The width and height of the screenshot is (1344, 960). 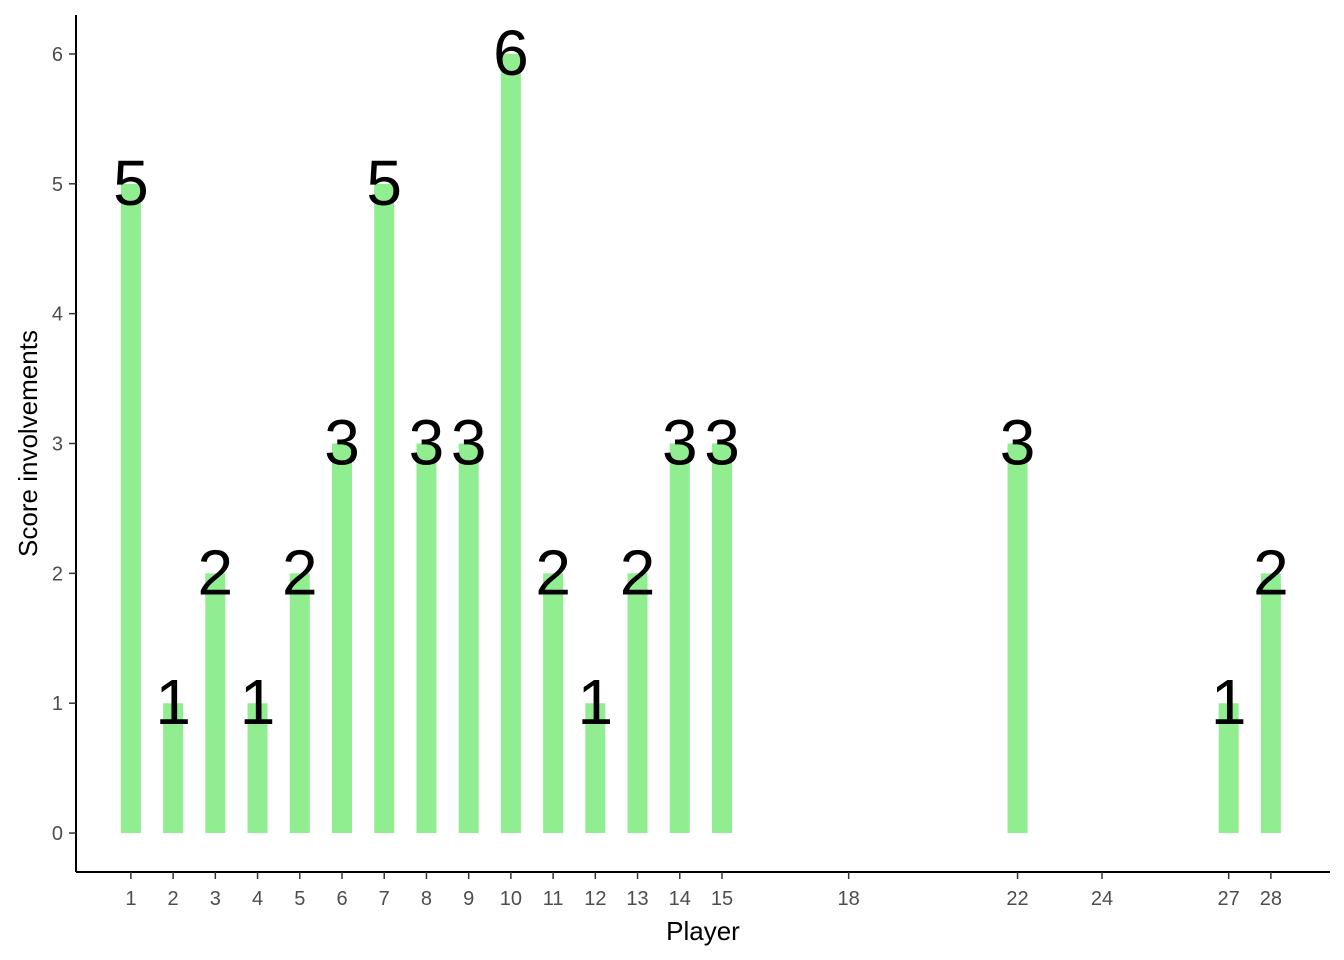 What do you see at coordinates (130, 899) in the screenshot?
I see `x-tick-label: 1` at bounding box center [130, 899].